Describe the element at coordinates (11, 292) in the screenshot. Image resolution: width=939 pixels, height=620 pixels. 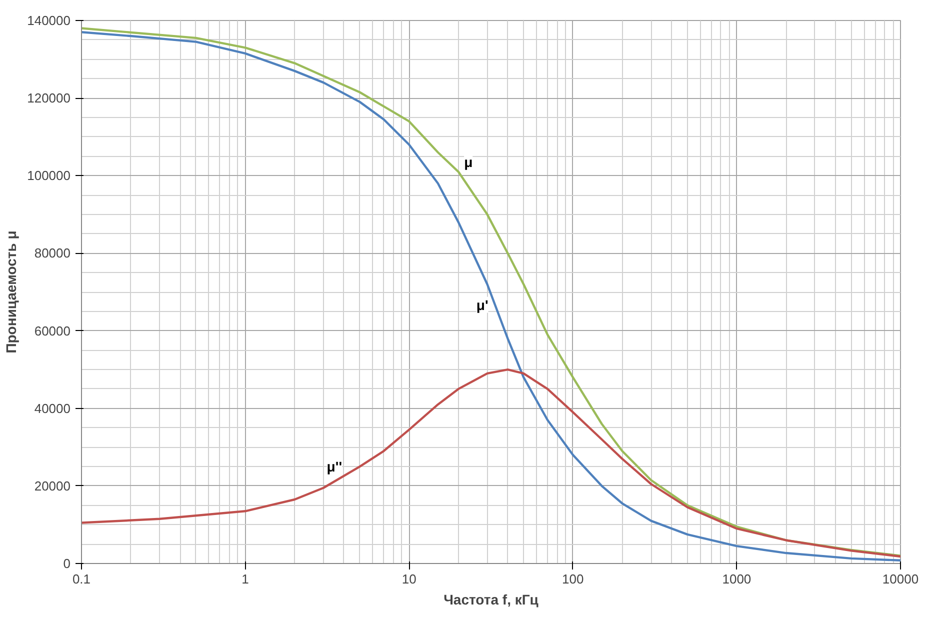
I see `y-axis-title: Проницаемость μ` at that location.